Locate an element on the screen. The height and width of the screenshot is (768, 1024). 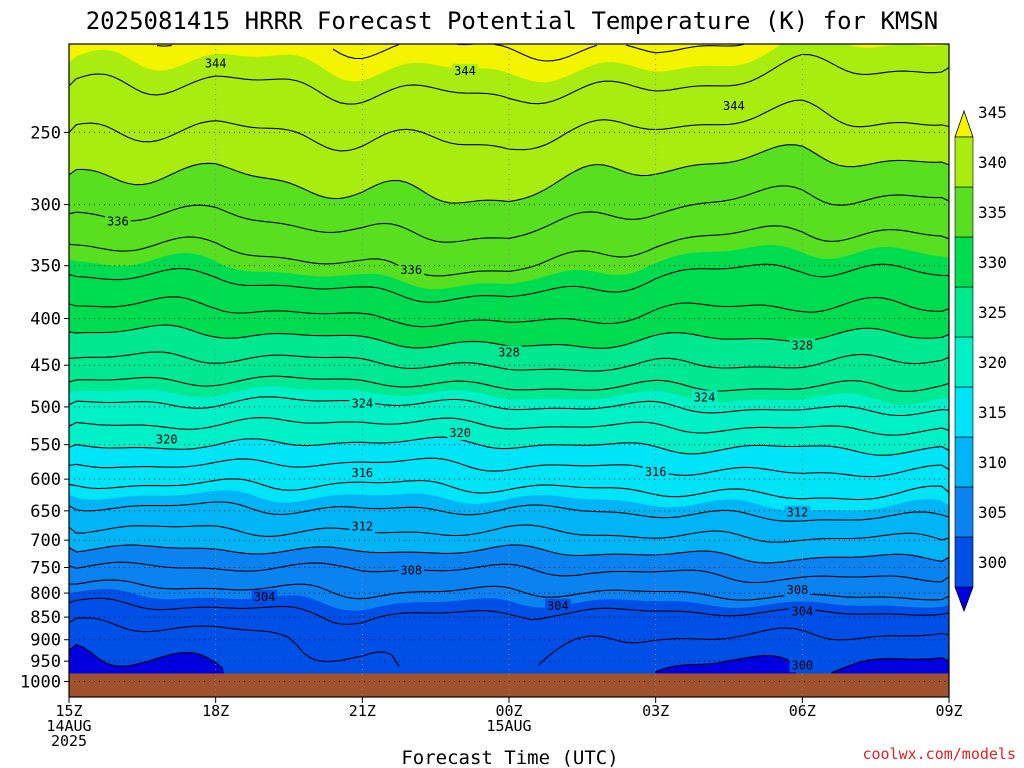
y-tick-label-600: 600 is located at coordinates (45, 480).